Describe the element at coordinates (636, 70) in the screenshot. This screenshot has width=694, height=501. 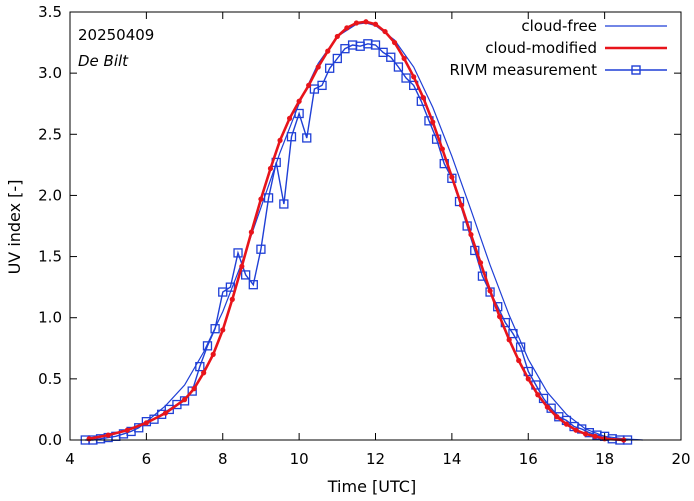
I see `legend-marker-rivm-measurement` at that location.